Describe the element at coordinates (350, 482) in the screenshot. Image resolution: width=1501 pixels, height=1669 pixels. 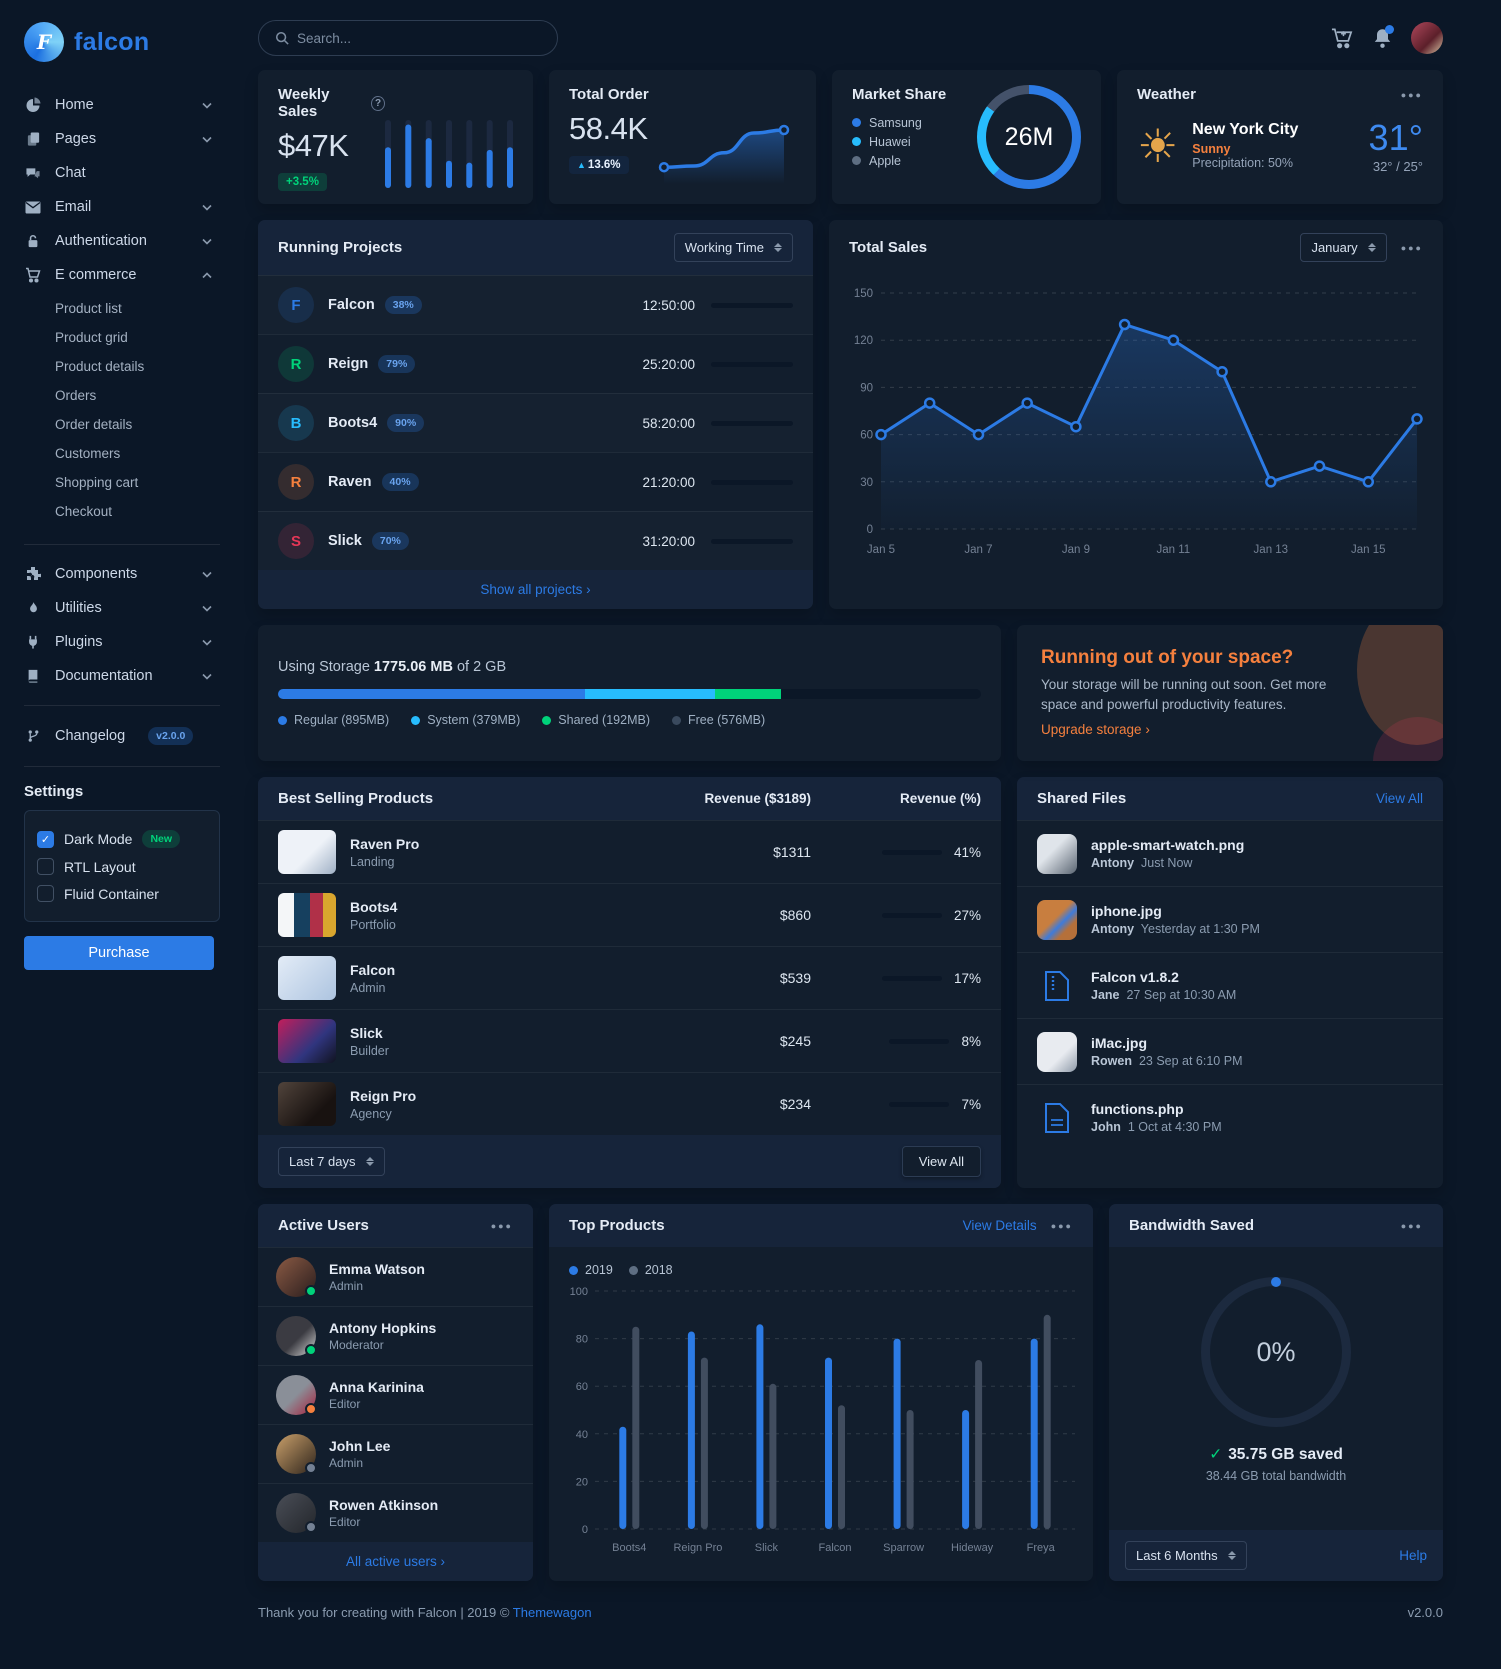
I see `project-name: Raven` at that location.